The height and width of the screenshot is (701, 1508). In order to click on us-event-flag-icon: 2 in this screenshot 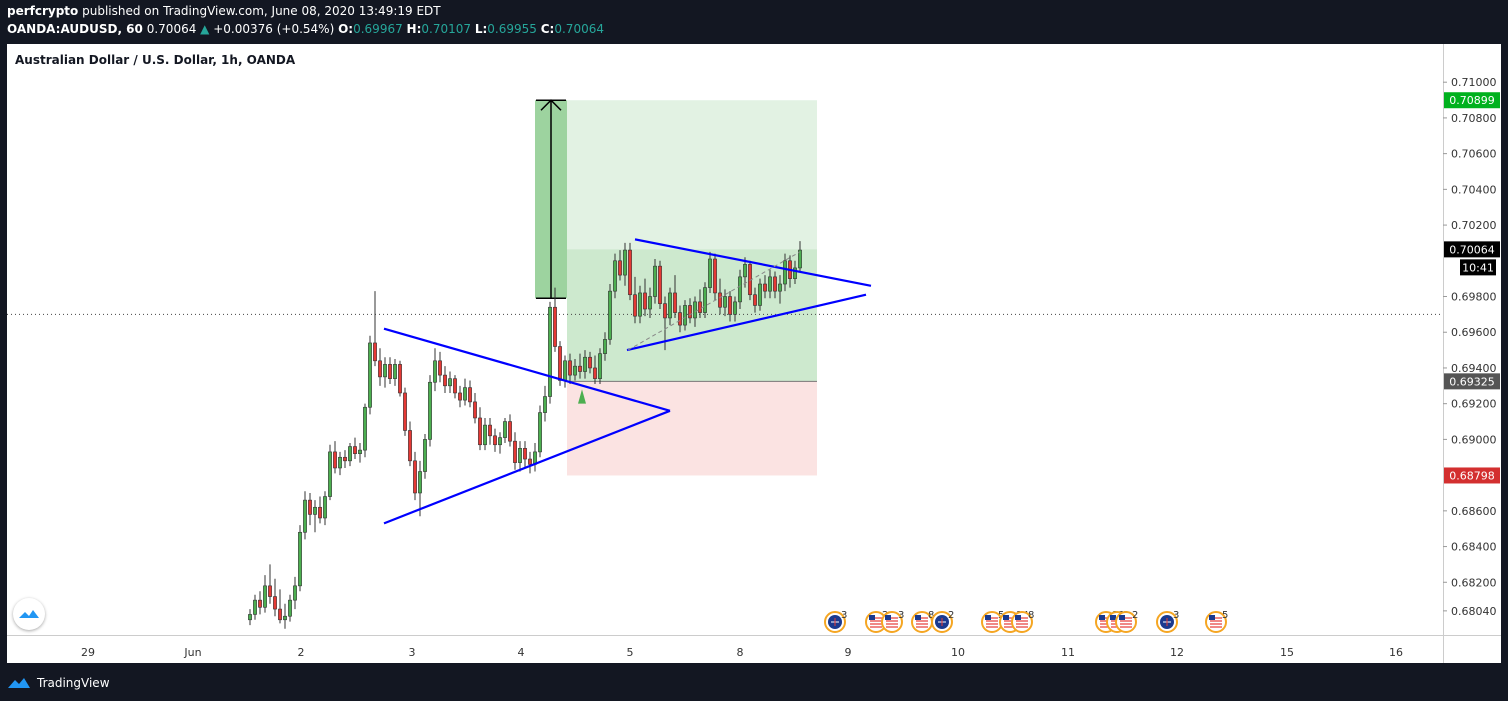, I will do `click(1126, 621)`.